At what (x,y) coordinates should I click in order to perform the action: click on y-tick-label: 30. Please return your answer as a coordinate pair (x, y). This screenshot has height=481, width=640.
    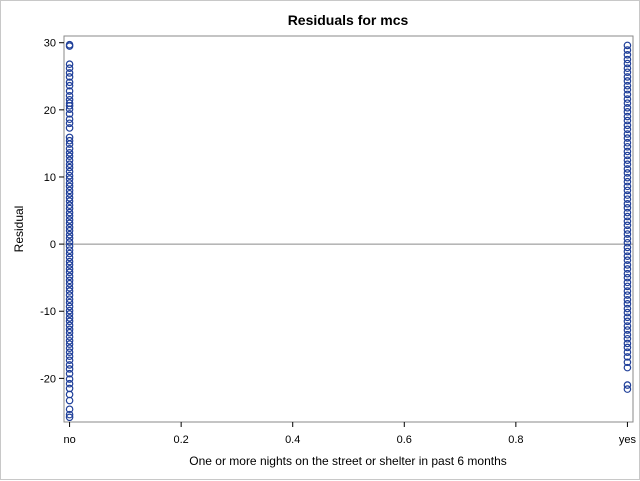
    Looking at the image, I should click on (50, 44).